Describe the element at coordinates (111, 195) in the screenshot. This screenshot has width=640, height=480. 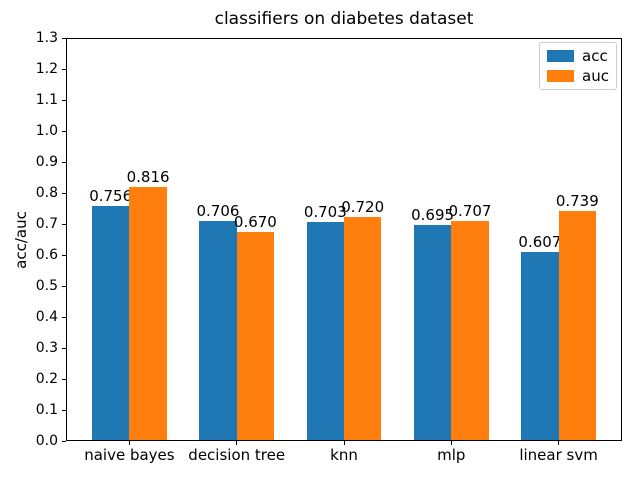
I see `bar-value-label-acc-naive-bayes: 0.756` at that location.